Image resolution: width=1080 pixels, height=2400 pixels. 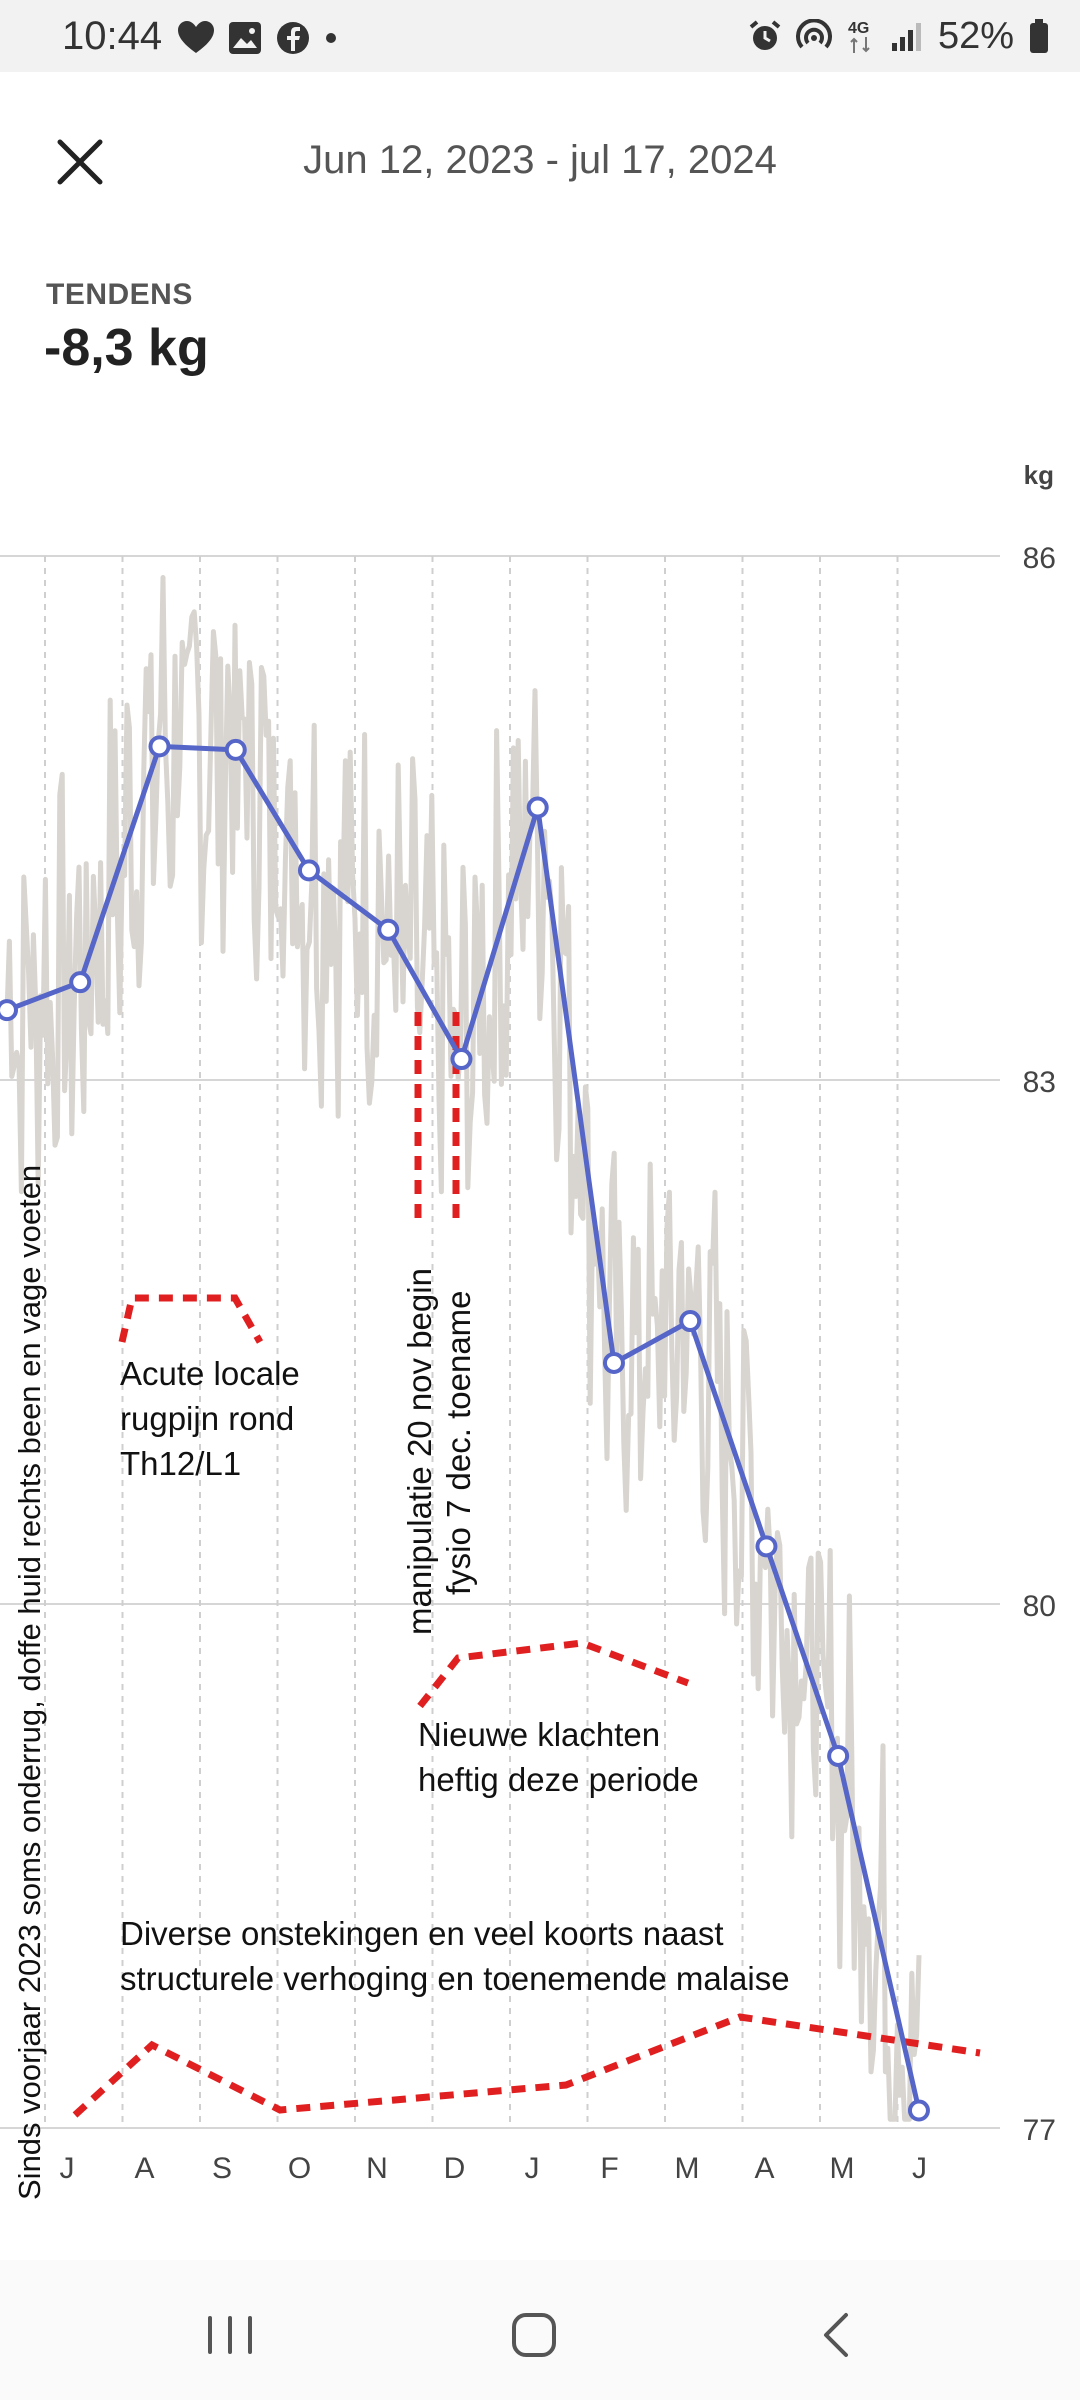 What do you see at coordinates (1038, 475) in the screenshot?
I see `unit-label: kg` at bounding box center [1038, 475].